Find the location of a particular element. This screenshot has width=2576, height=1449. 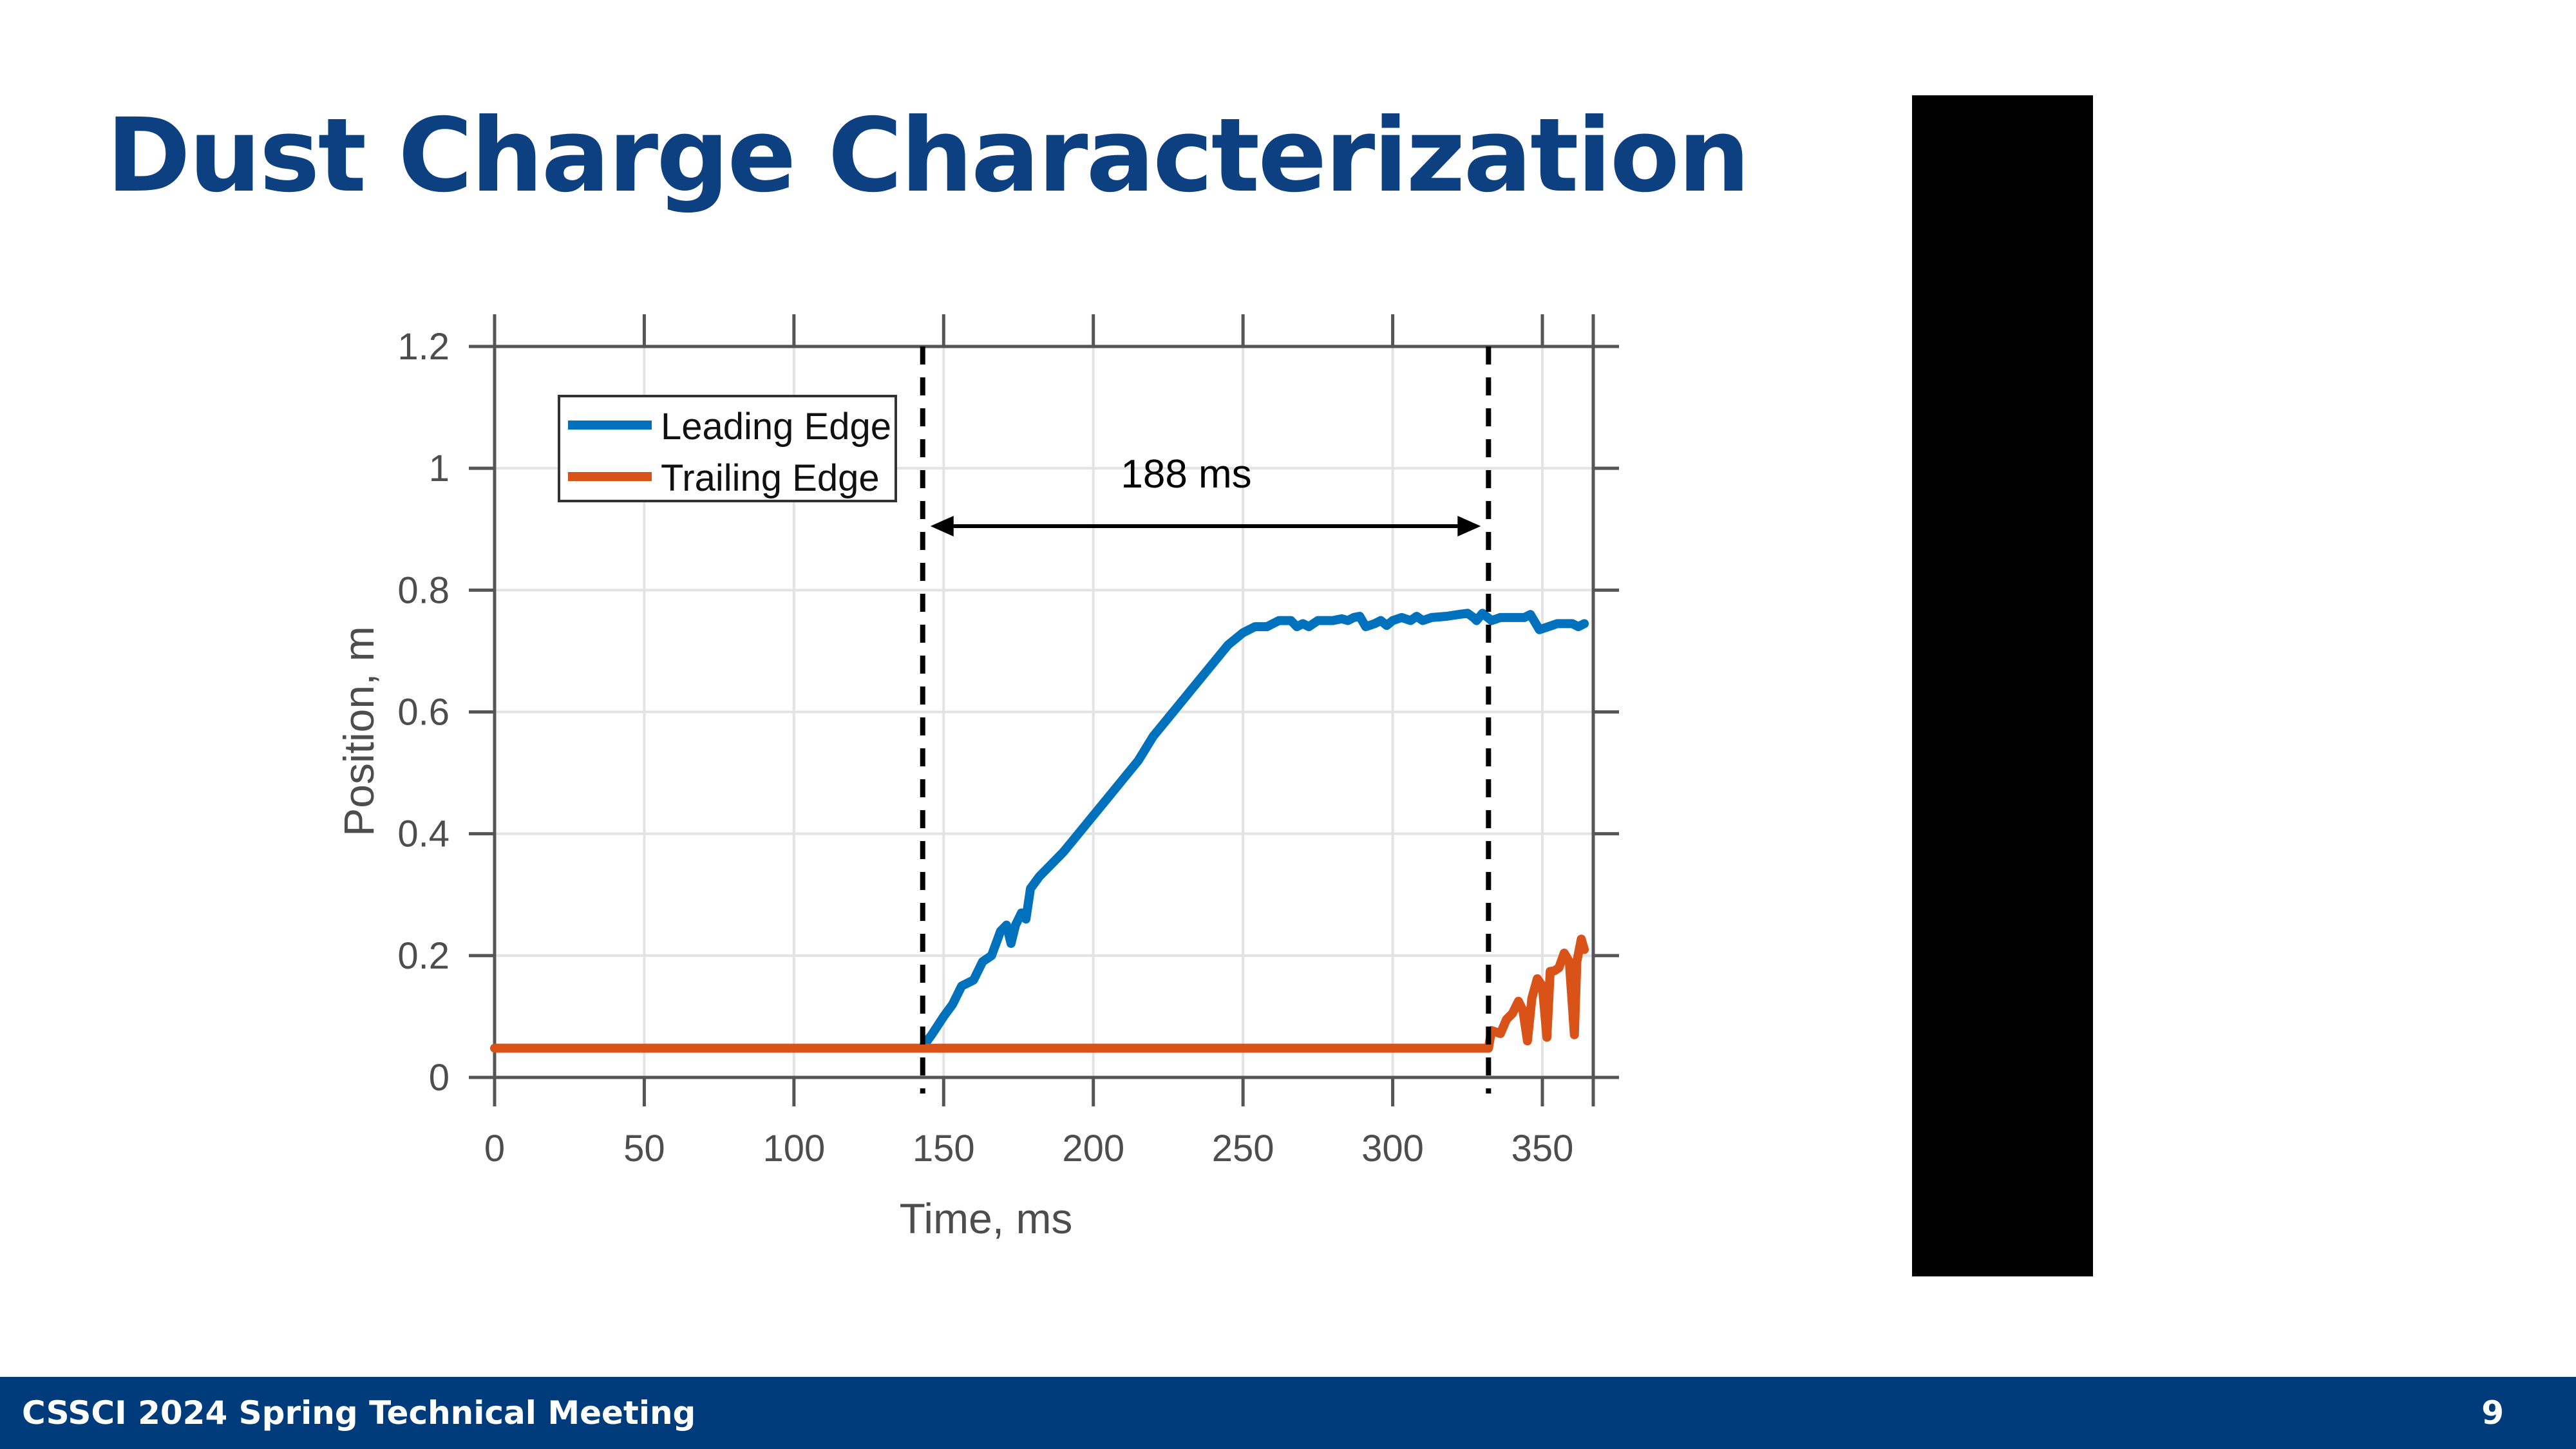

legend-box is located at coordinates (727, 448).